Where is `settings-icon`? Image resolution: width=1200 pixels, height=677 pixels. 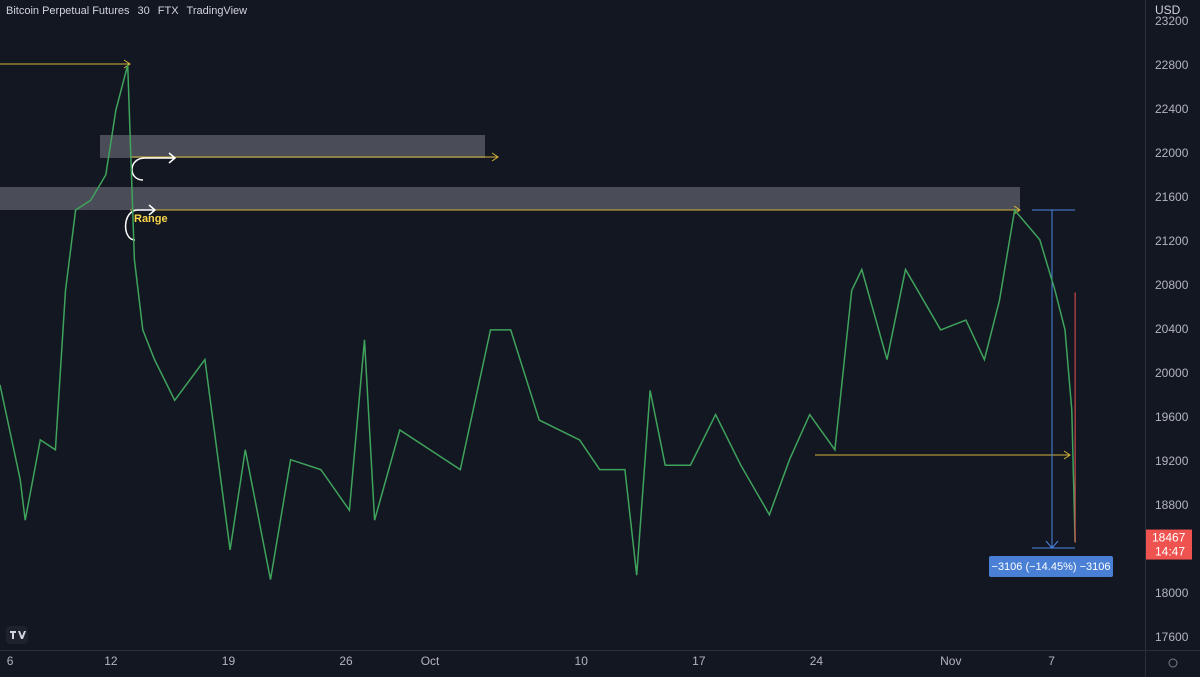 settings-icon is located at coordinates (1173, 663).